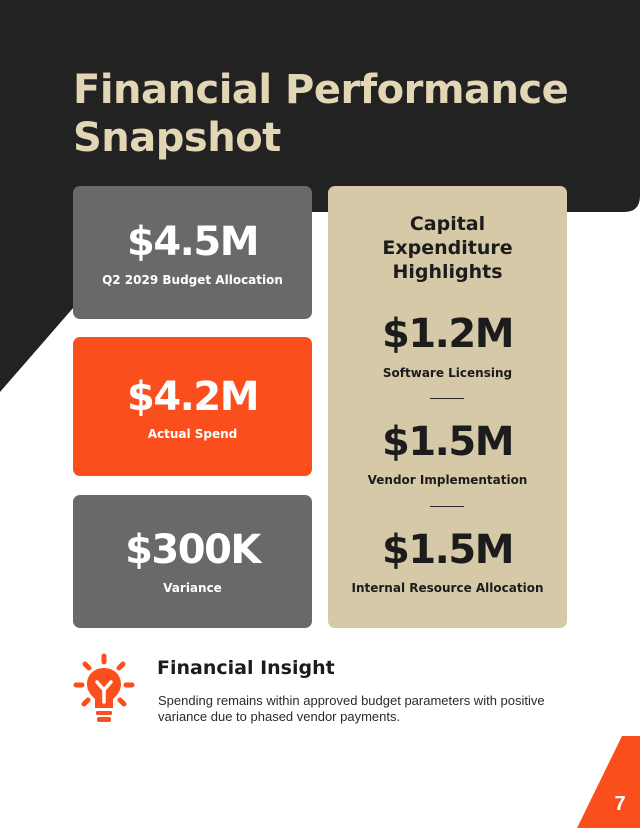 The height and width of the screenshot is (828, 640). What do you see at coordinates (447, 480) in the screenshot?
I see `capex-item-label: Vendor Implementation` at bounding box center [447, 480].